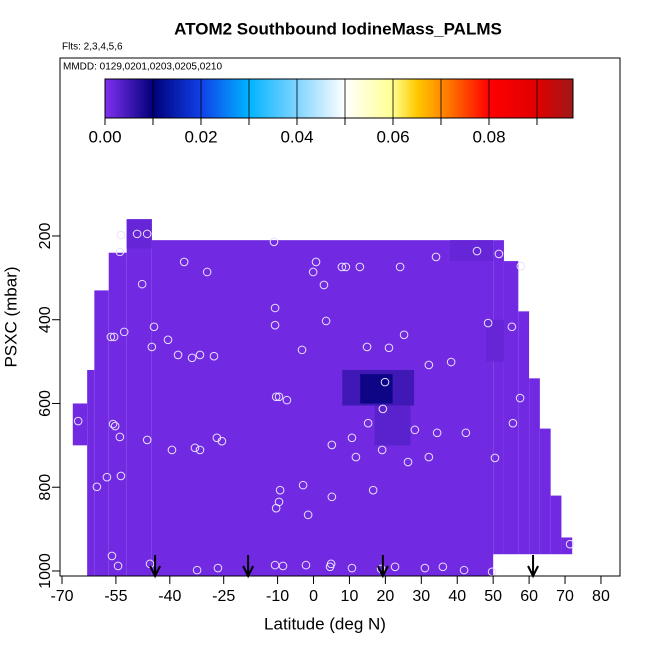 The width and height of the screenshot is (650, 650). I want to click on x-tick-label: 60, so click(529, 596).